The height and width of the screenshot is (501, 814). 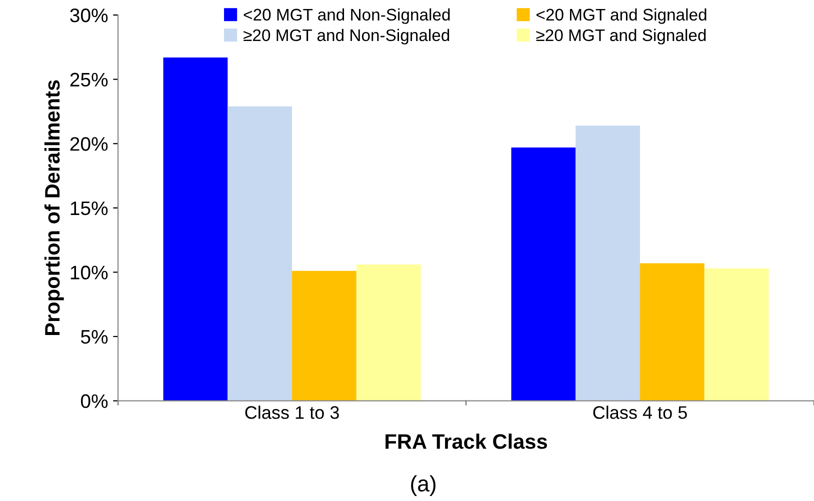 What do you see at coordinates (347, 16) in the screenshot?
I see `legend-label: <20 MGT and Non-Signaled` at bounding box center [347, 16].